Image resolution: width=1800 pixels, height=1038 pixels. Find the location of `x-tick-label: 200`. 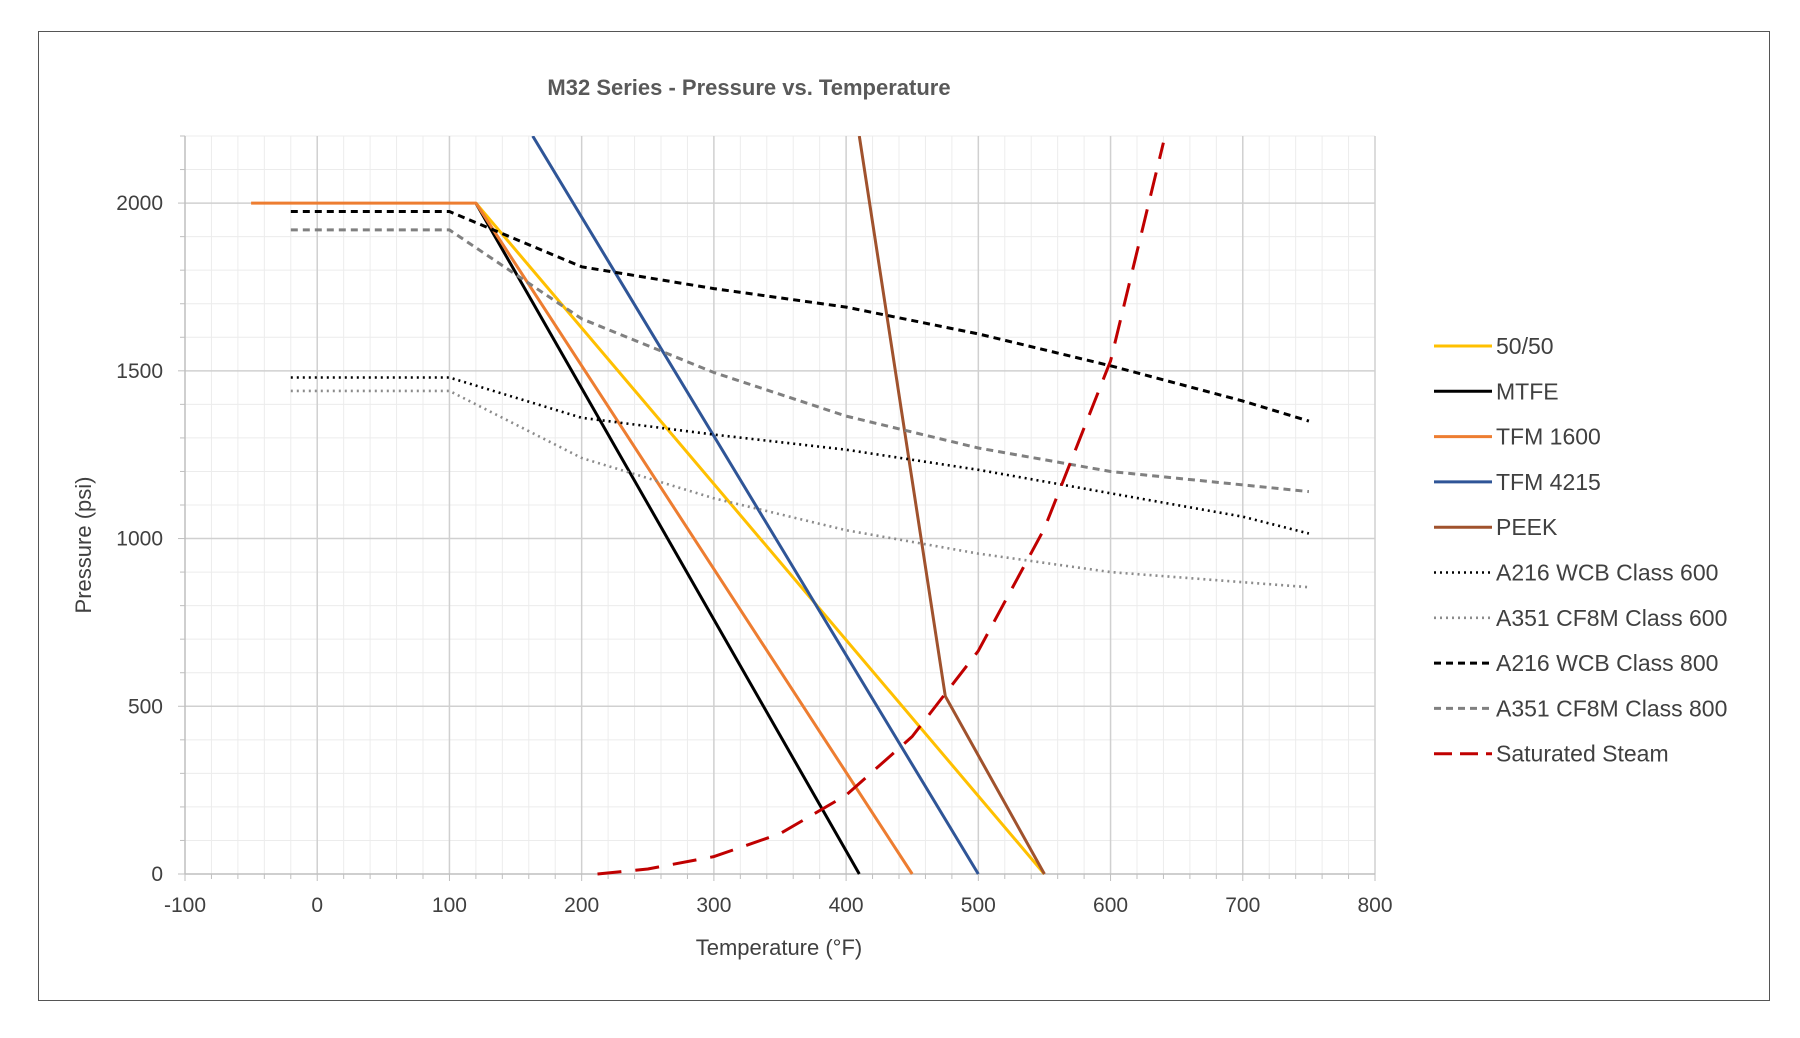

x-tick-label: 200 is located at coordinates (581, 905).